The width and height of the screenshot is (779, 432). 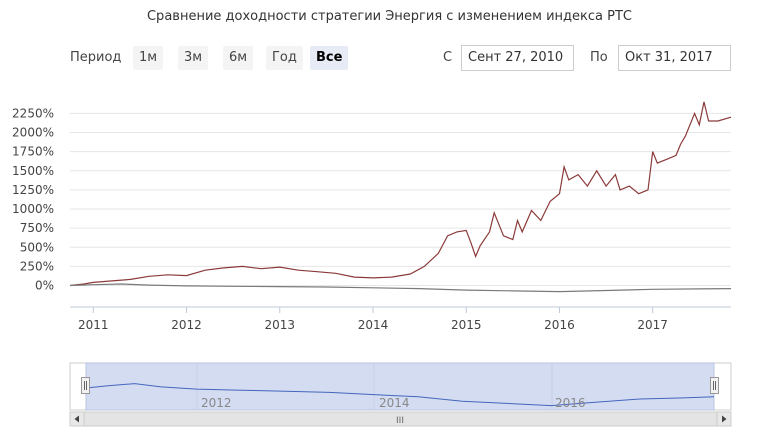 I want to click on y-tick-label: 250%, so click(x=37, y=266).